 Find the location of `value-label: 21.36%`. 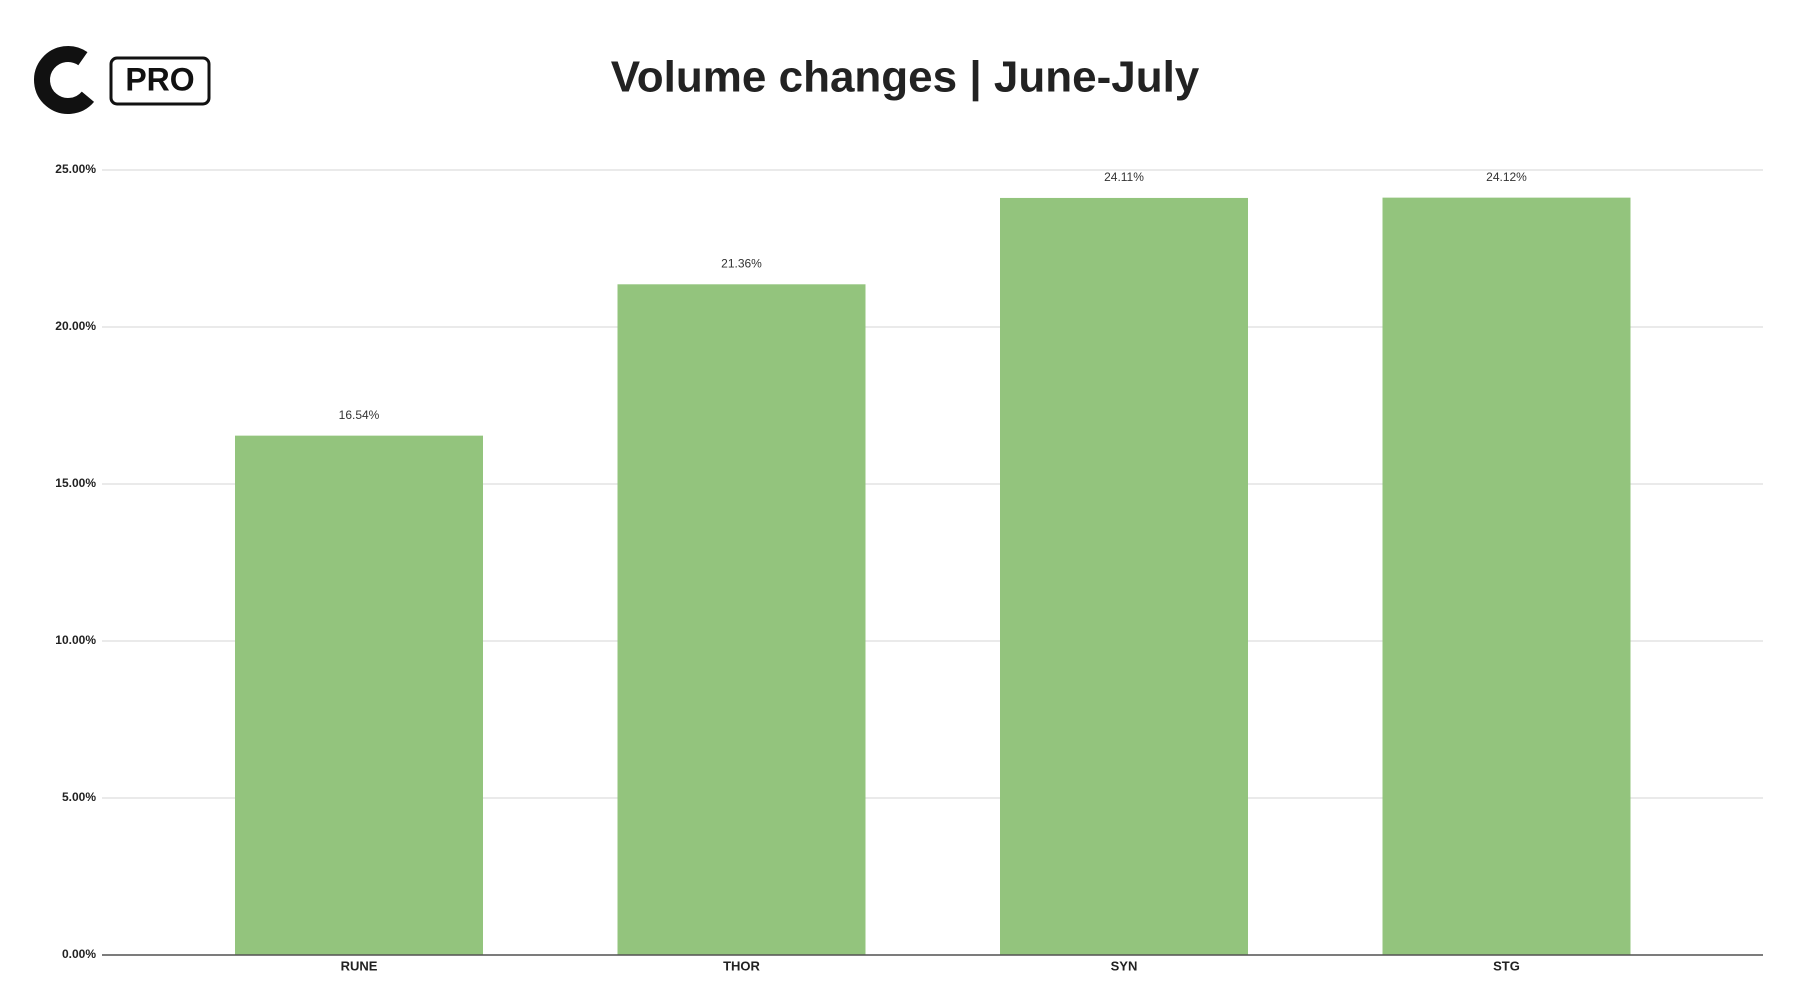

value-label: 21.36% is located at coordinates (741, 263).